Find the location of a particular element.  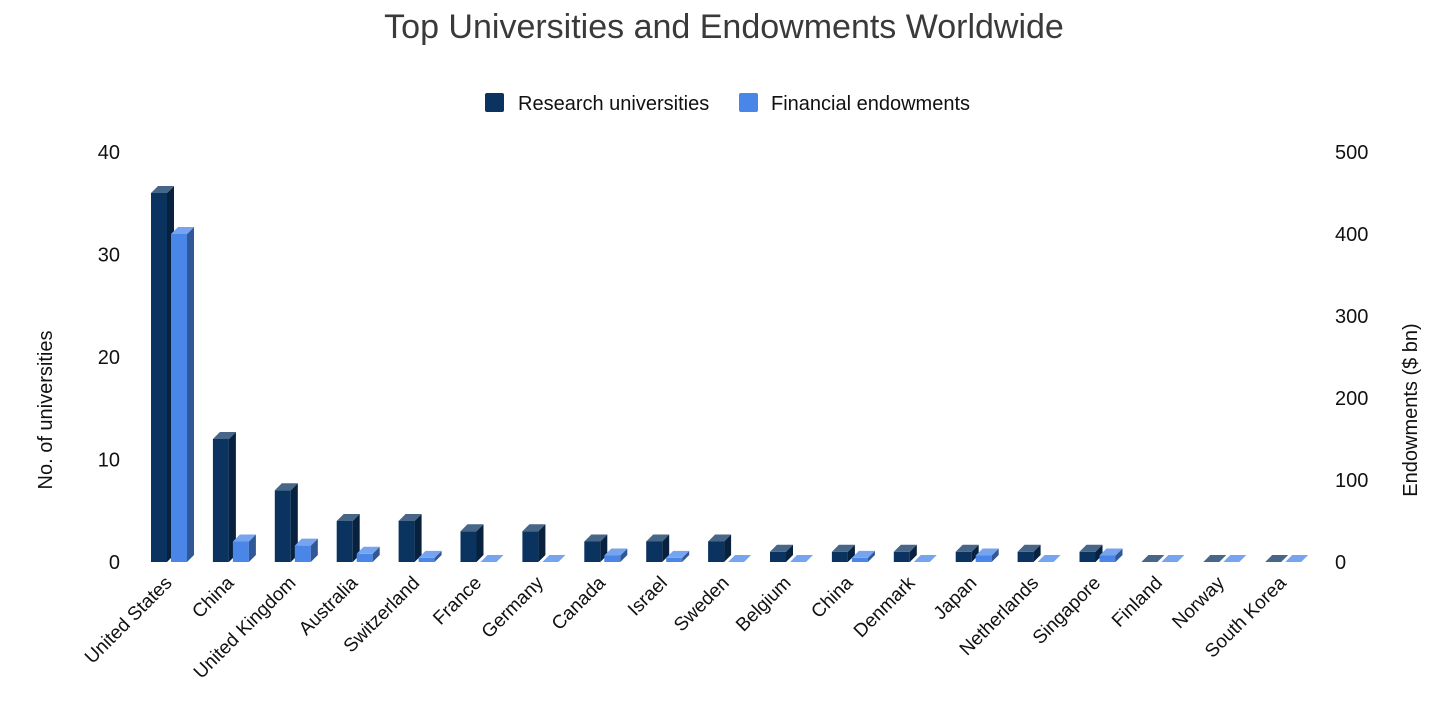

legend-label-endowments: Financial endowments is located at coordinates (870, 104).